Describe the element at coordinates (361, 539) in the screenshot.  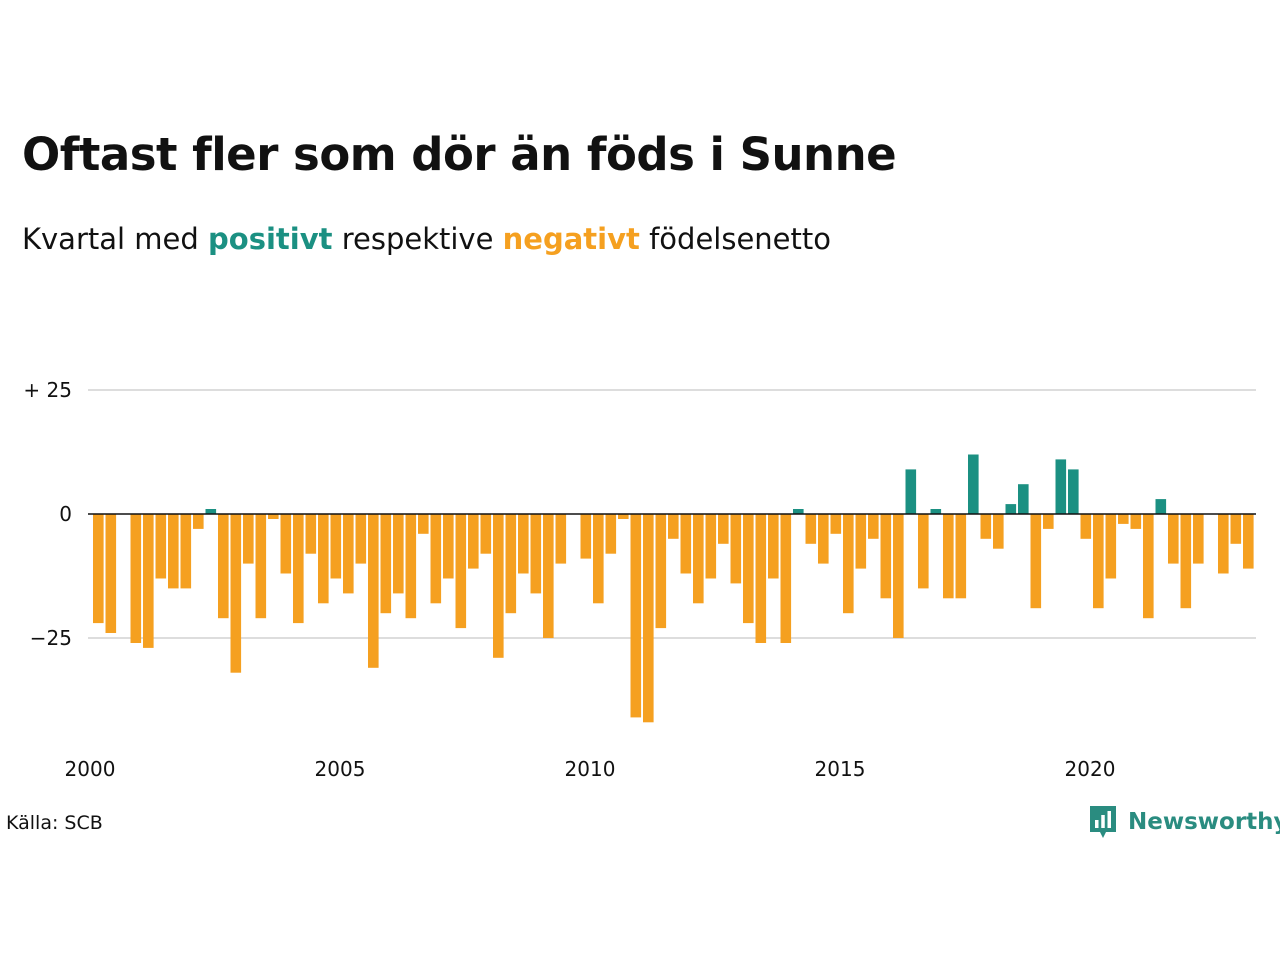
I see `bar-2005Q2` at that location.